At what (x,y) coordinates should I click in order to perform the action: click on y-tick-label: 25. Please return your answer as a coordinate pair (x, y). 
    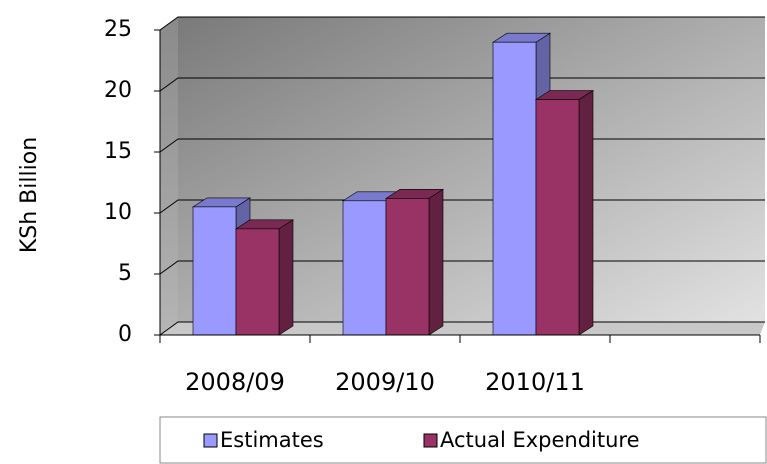
    Looking at the image, I should click on (118, 29).